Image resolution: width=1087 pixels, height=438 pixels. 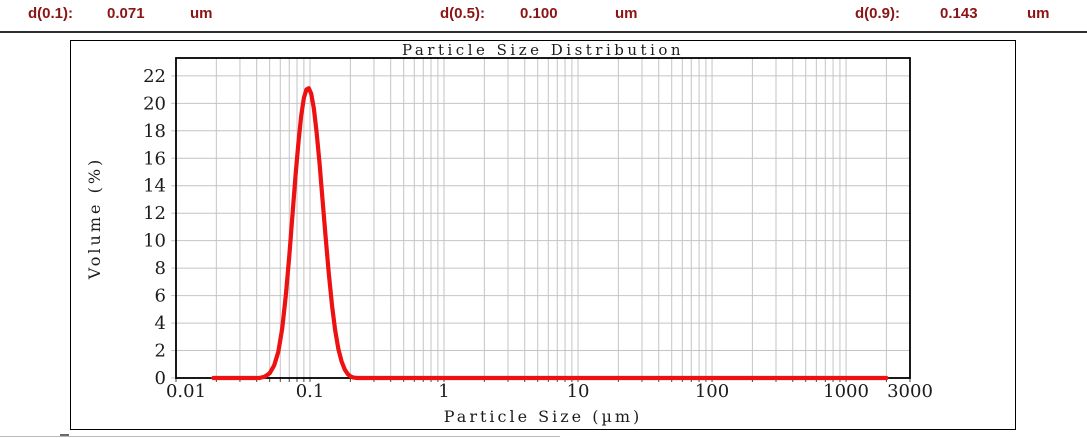 I want to click on cropped-next-section-line, so click(x=280, y=436).